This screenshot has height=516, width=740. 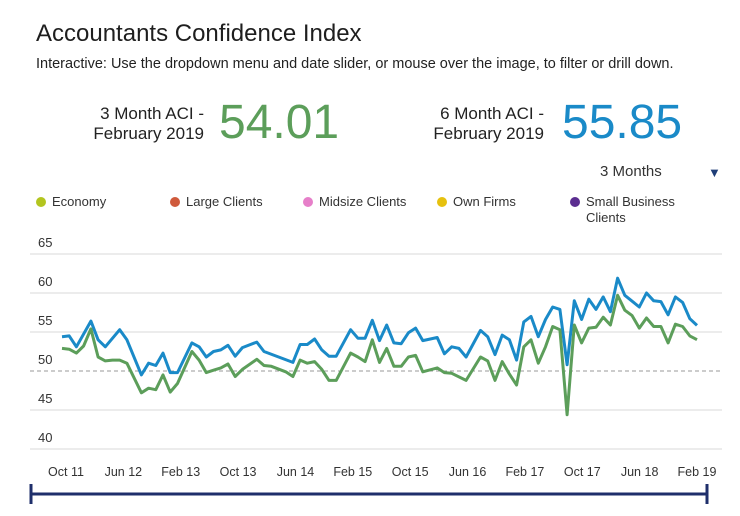 I want to click on x-tick-label: Oct 17, so click(x=582, y=472).